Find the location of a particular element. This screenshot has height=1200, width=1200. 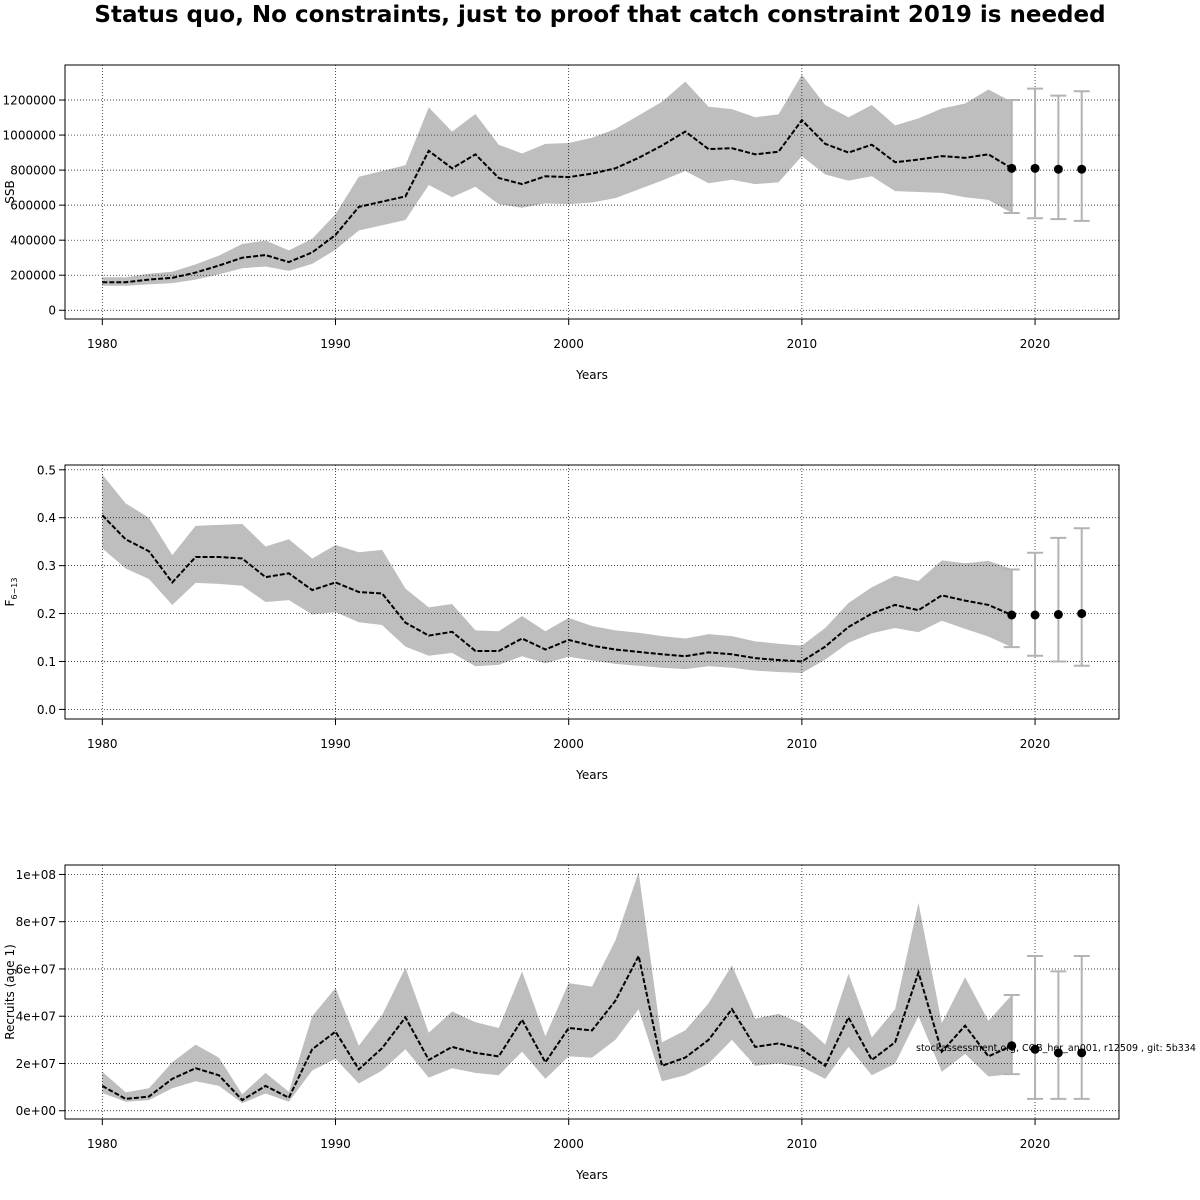

y-tick-label: 0.0 is located at coordinates (46, 710).